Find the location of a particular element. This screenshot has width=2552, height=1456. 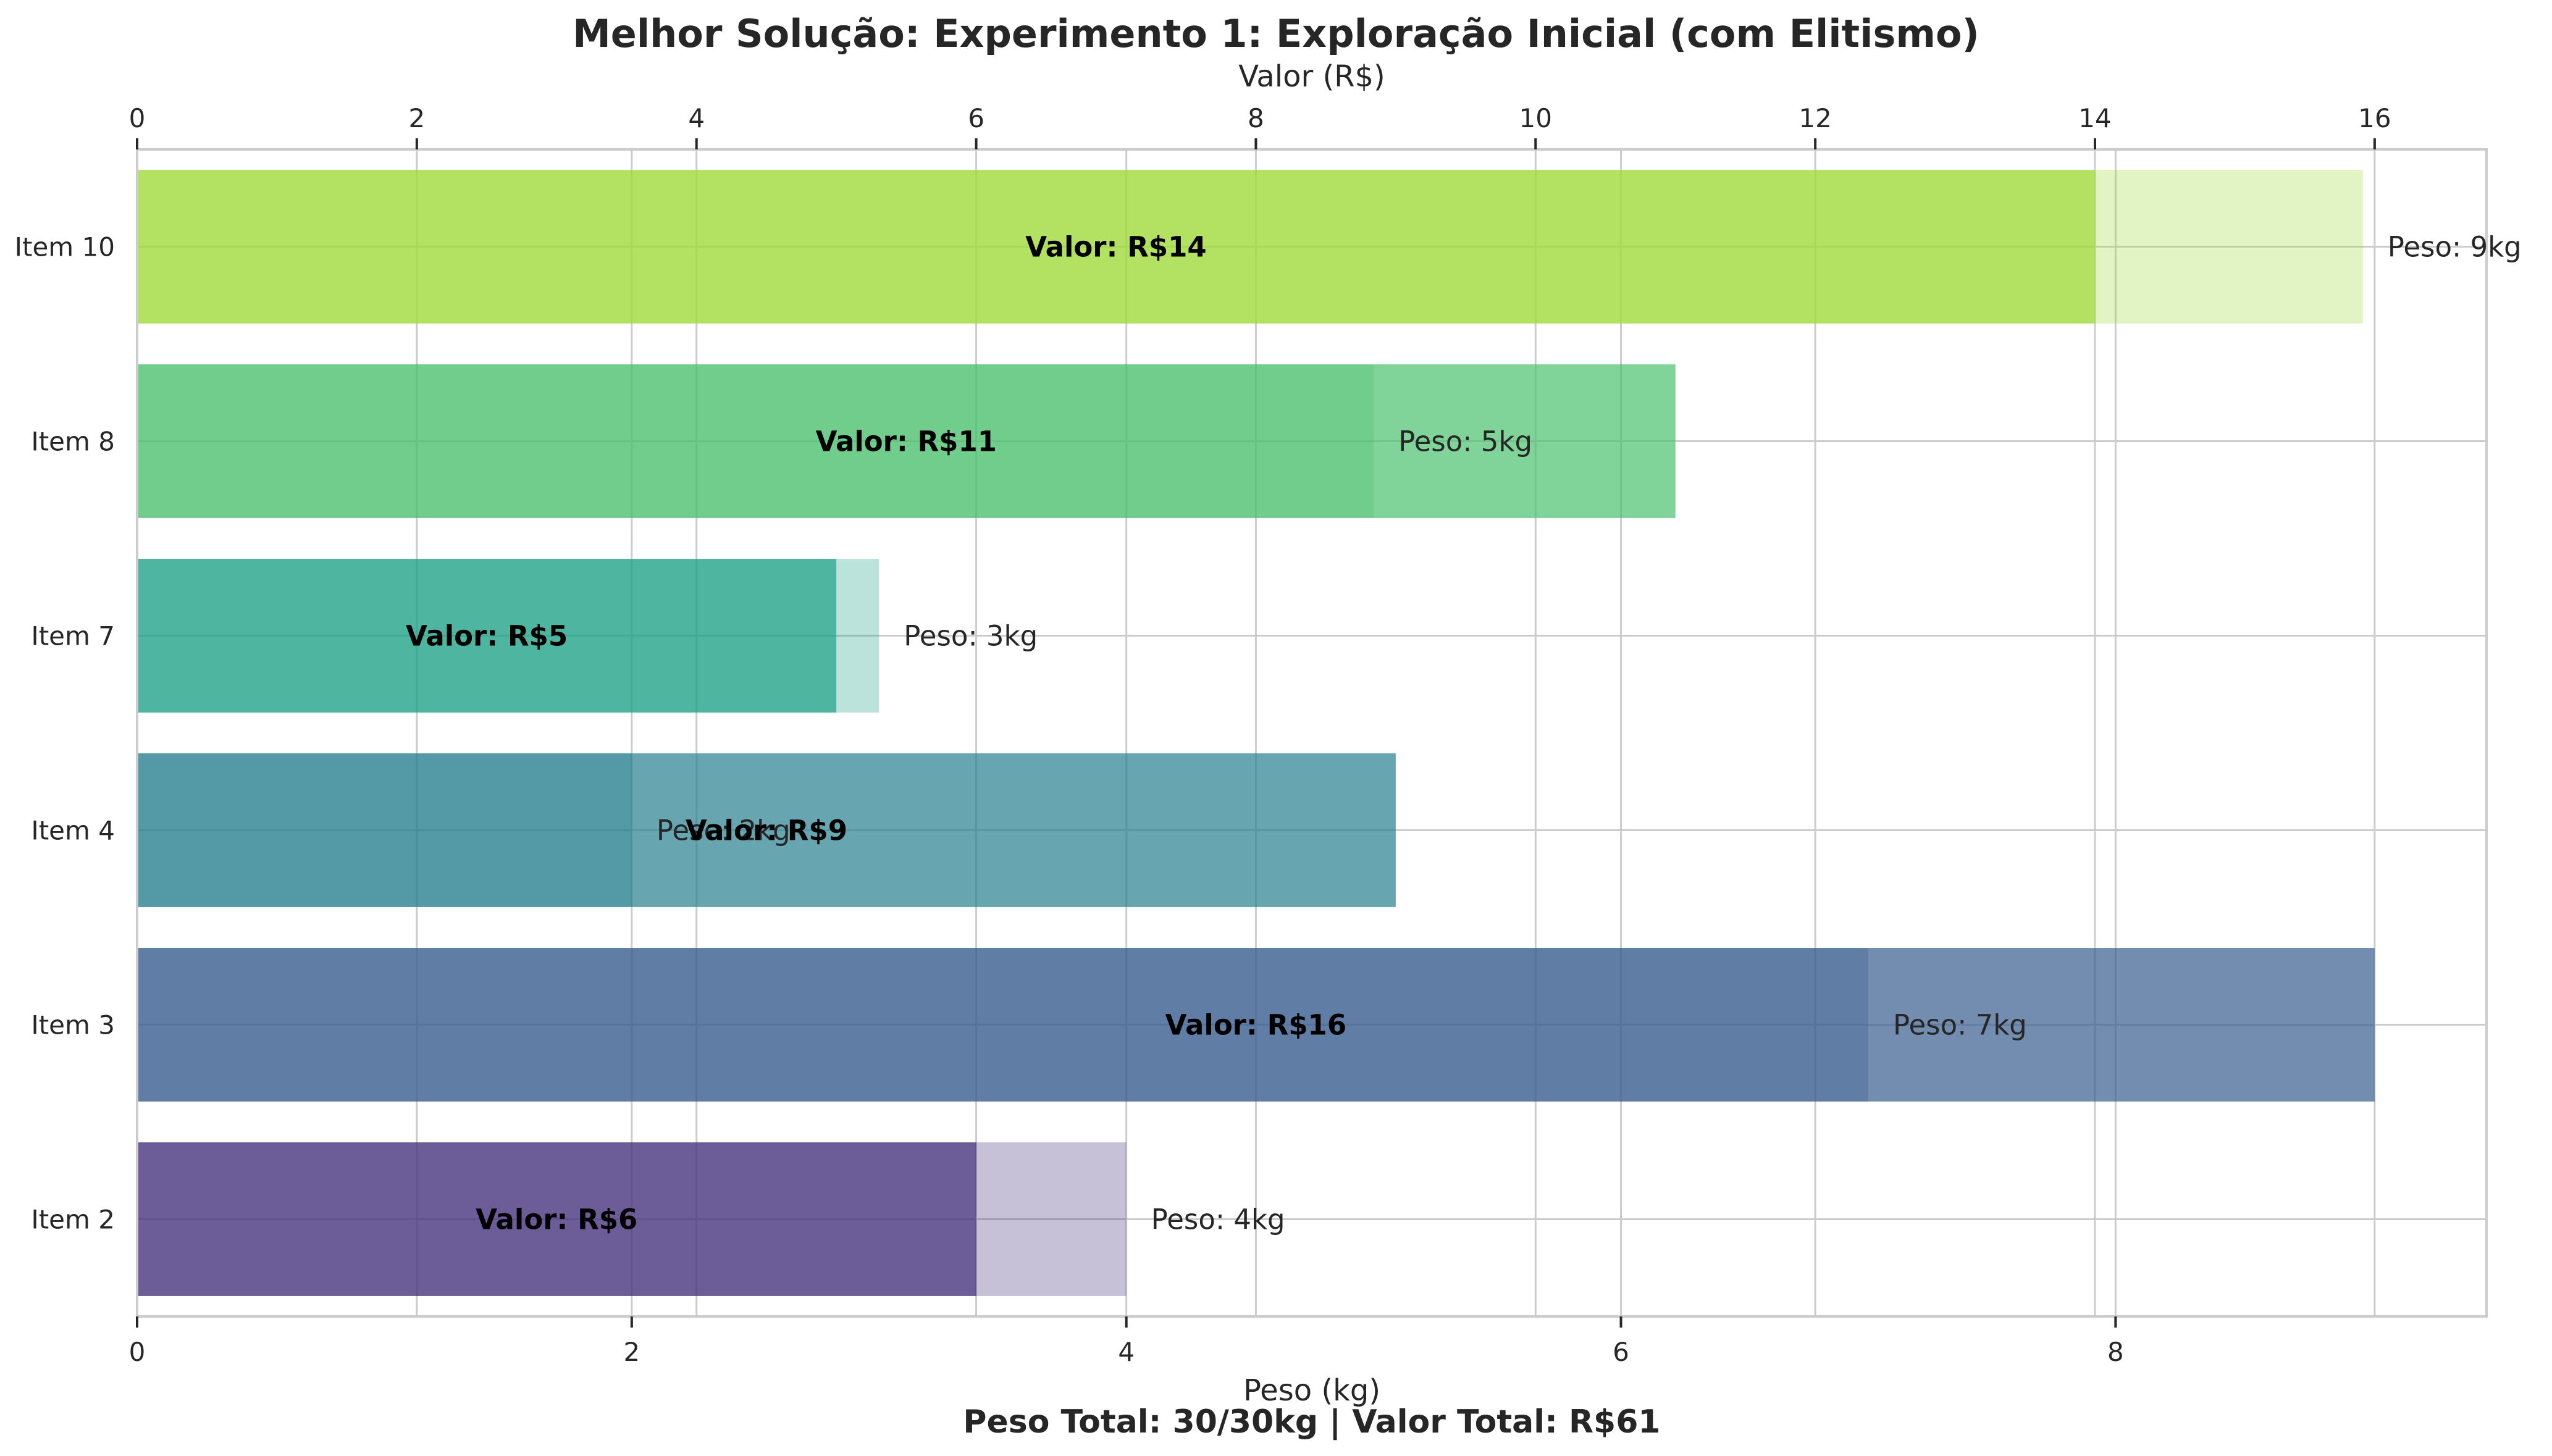

x-tick-label-bottom: 0 is located at coordinates (137, 1352).